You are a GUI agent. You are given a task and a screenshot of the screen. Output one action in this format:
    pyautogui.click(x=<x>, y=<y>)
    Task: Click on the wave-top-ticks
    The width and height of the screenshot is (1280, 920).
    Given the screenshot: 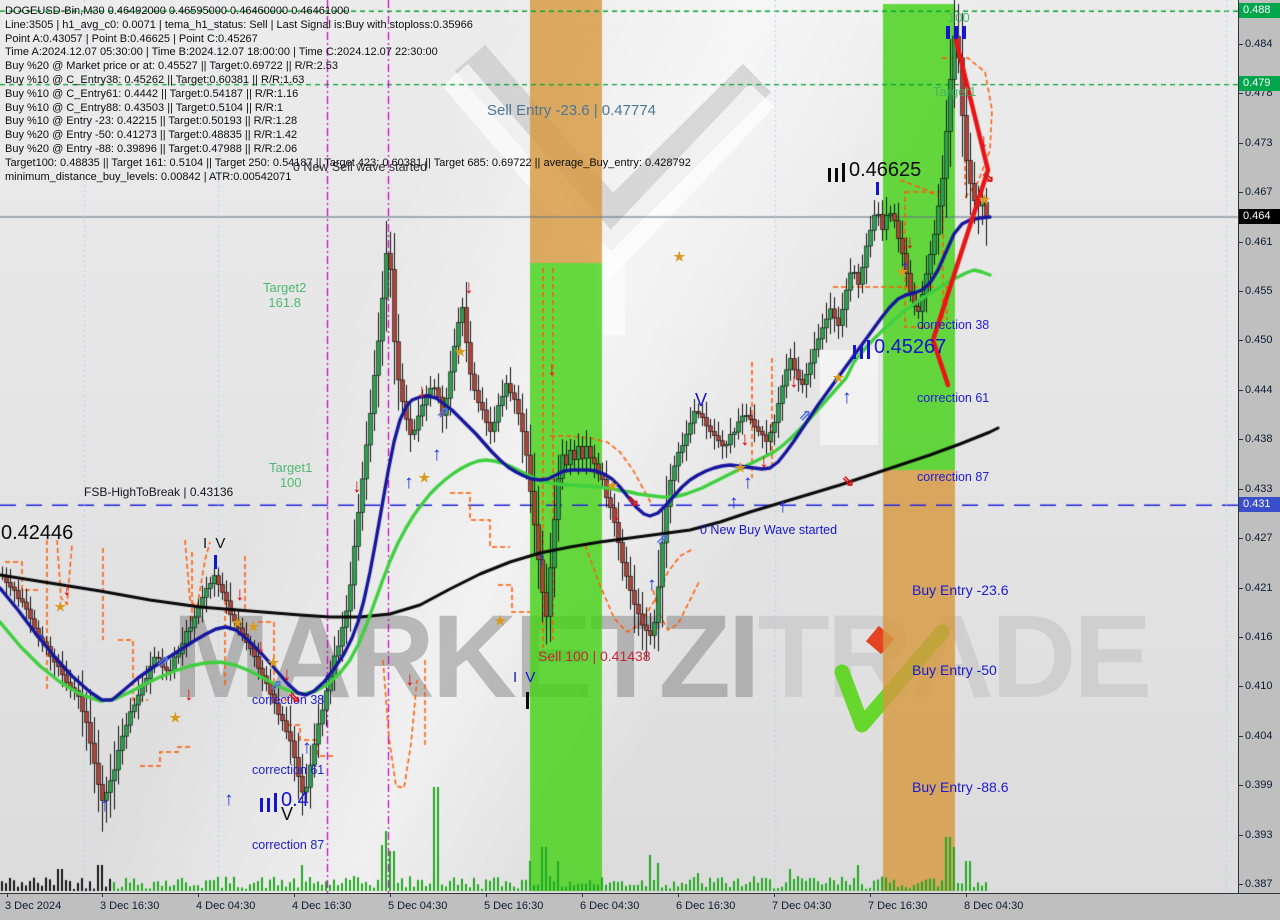 What is the action you would take?
    pyautogui.click(x=956, y=32)
    